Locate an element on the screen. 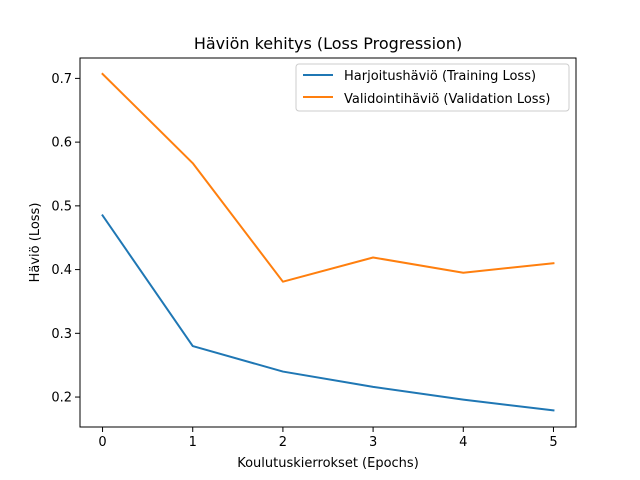 Image resolution: width=640 pixels, height=480 pixels. x-tick-label: 5 is located at coordinates (553, 442).